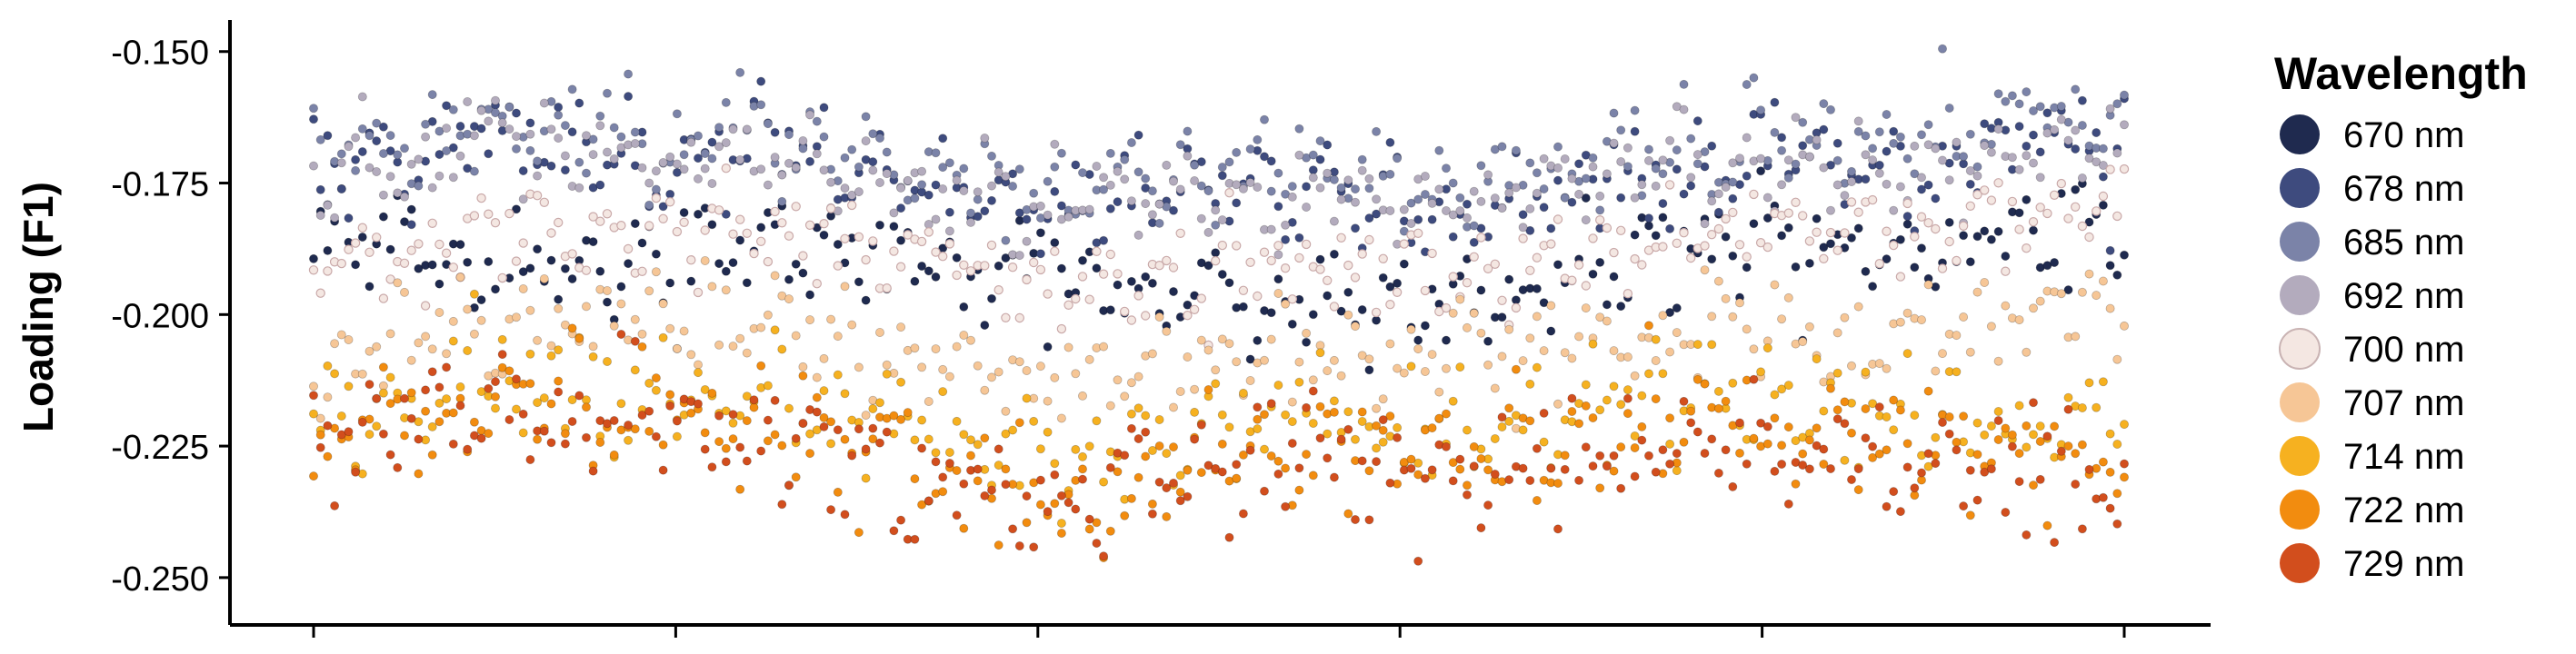  What do you see at coordinates (2403, 135) in the screenshot?
I see `legend-label: 670 nm` at bounding box center [2403, 135].